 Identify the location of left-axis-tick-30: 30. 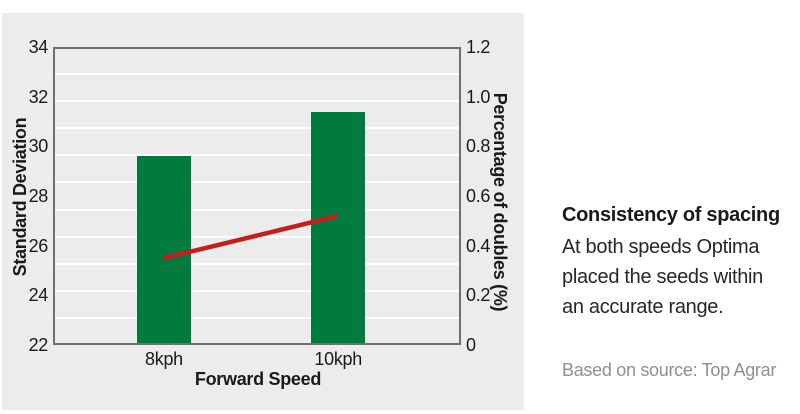
(38, 146).